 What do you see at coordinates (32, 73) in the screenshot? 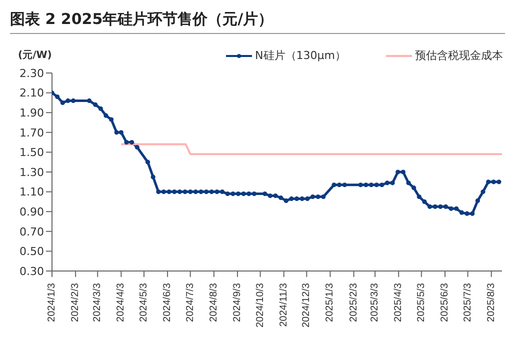
I see `y-tick-label: 2.30` at bounding box center [32, 73].